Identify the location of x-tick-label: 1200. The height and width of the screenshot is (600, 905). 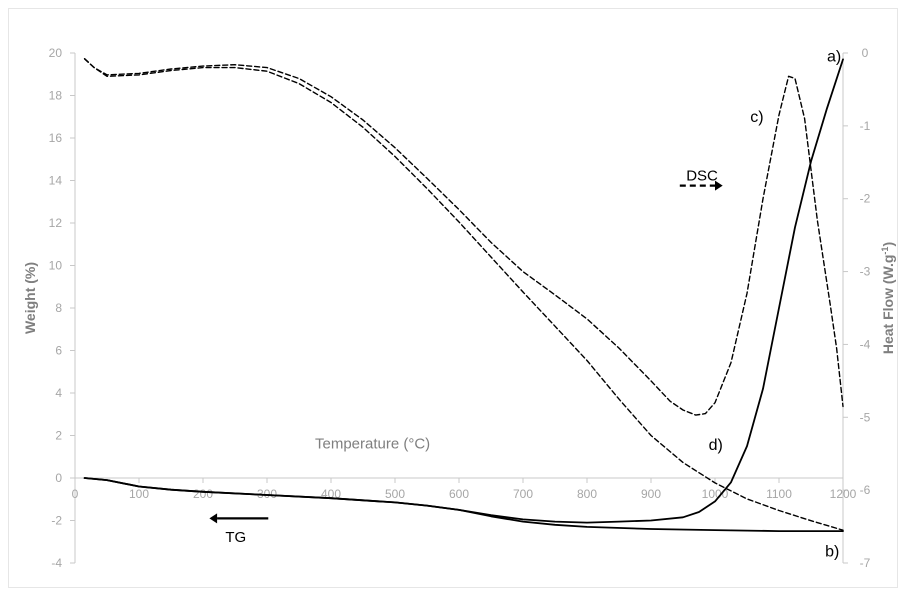
(843, 494).